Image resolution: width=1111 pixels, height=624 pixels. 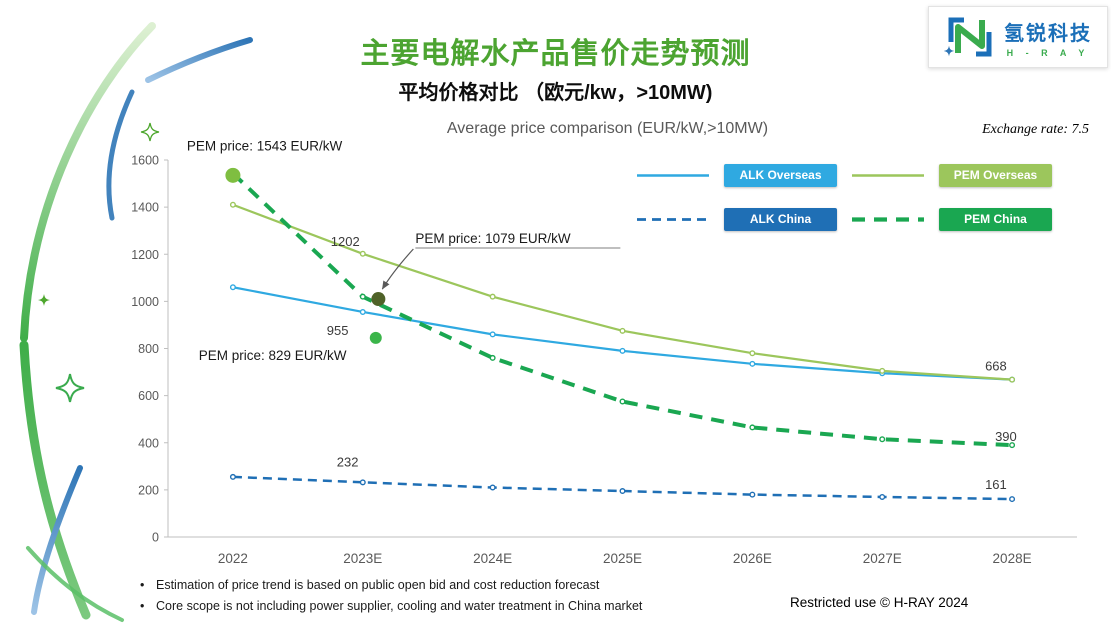 I want to click on svg-text: 200, so click(x=148, y=490).